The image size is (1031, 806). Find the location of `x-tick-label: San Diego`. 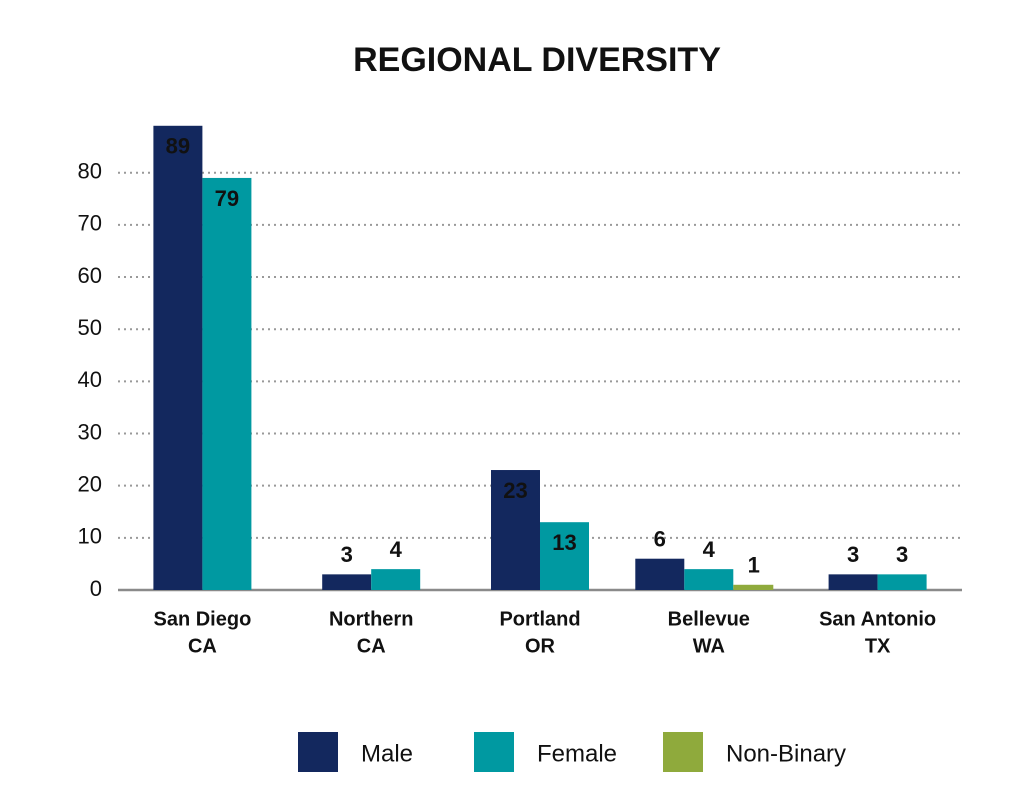

x-tick-label: San Diego is located at coordinates (203, 619).